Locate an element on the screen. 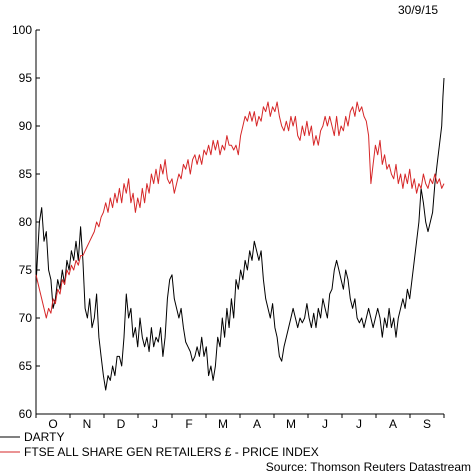  date-label: 30/9/15 is located at coordinates (418, 10).